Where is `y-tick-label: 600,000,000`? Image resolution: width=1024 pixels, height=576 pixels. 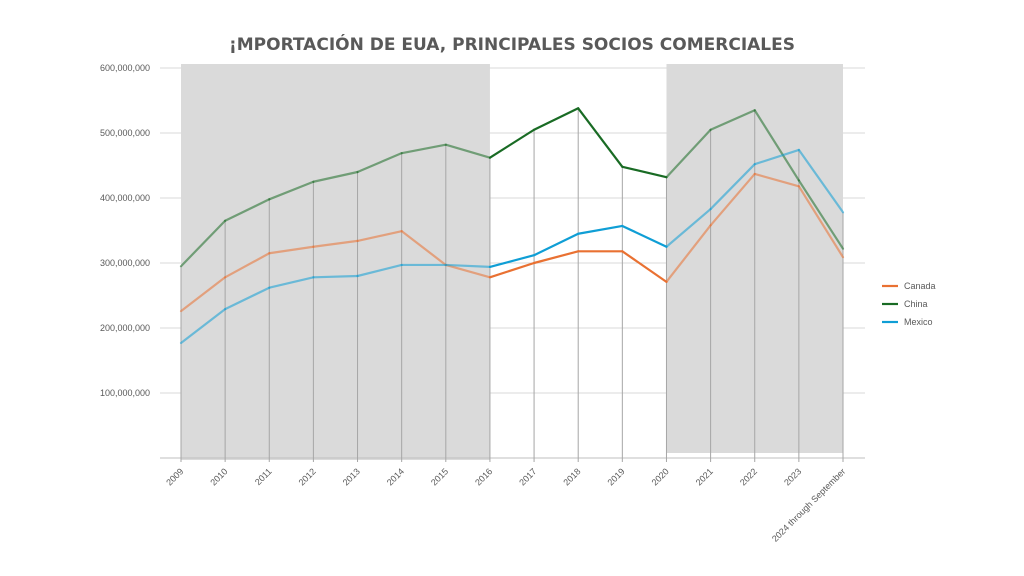 y-tick-label: 600,000,000 is located at coordinates (125, 68).